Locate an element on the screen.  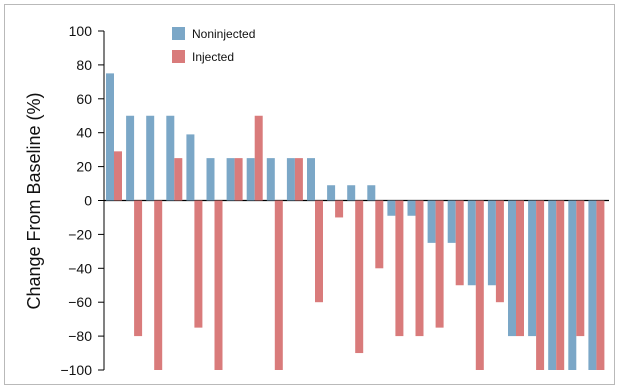
y-tick-label: 60 is located at coordinates (84, 99).